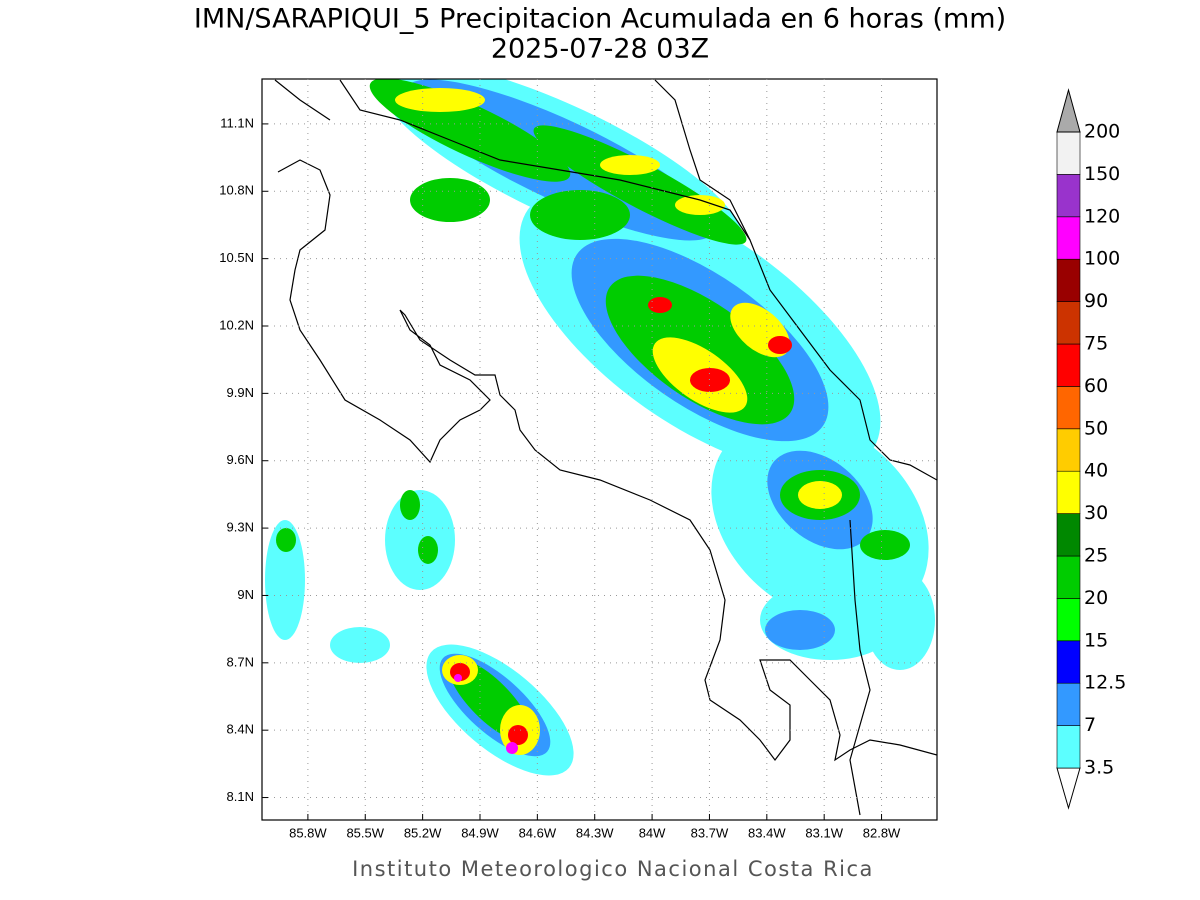 This screenshot has width=1200, height=900. What do you see at coordinates (1102, 259) in the screenshot?
I see `colorbar-label: 100` at bounding box center [1102, 259].